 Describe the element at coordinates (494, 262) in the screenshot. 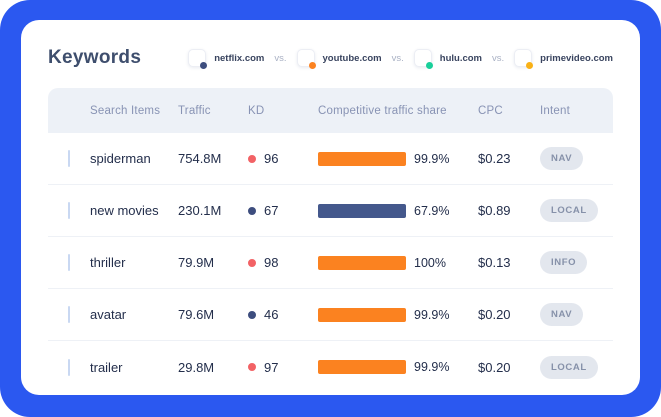

I see `cpc-cell: $0.13` at that location.